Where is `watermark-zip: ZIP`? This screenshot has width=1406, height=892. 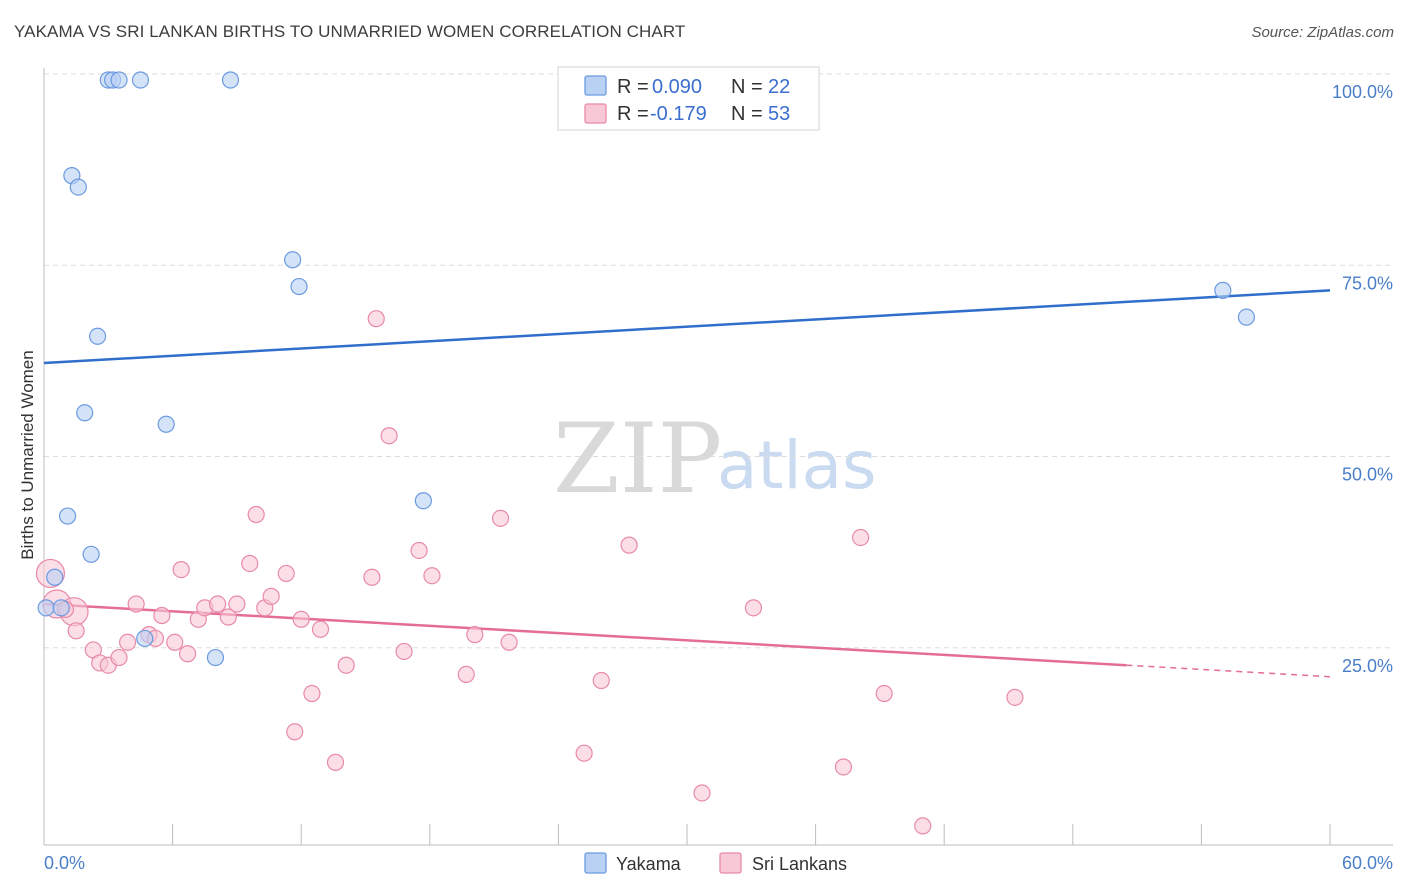
watermark-zip: ZIP is located at coordinates (637, 459).